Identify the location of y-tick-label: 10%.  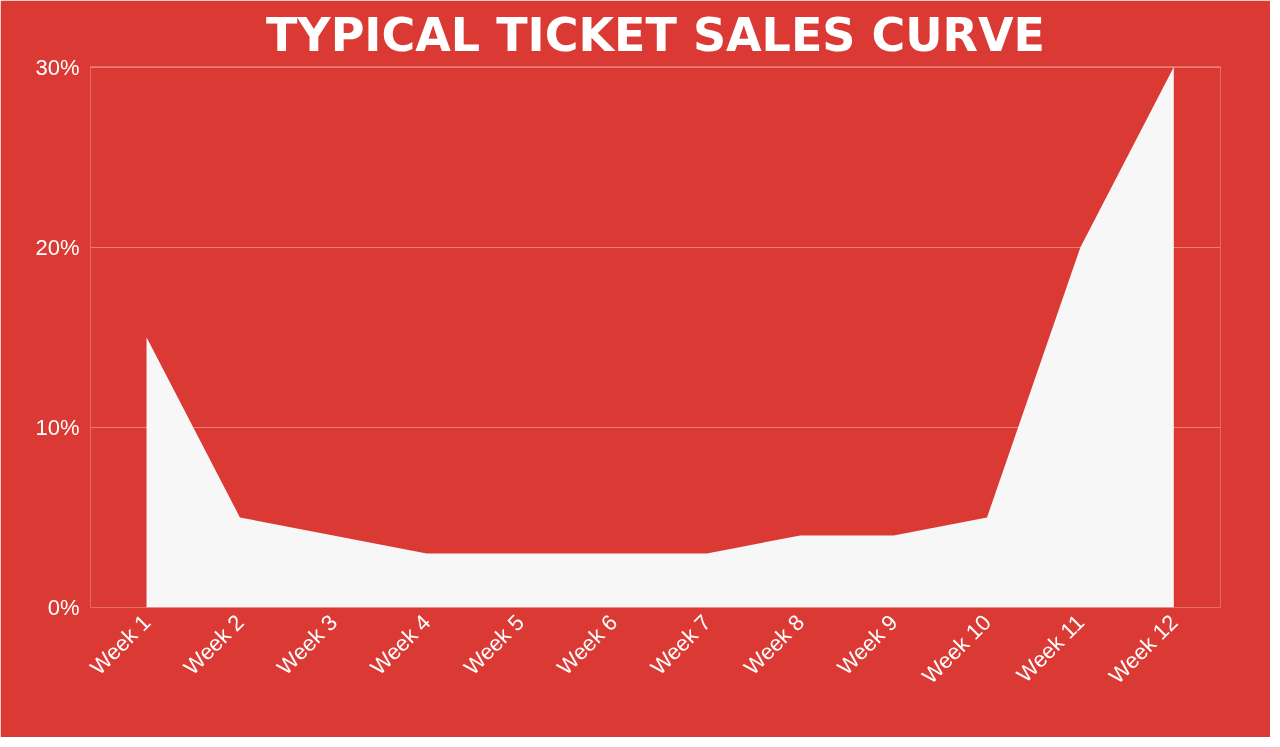
(57, 427).